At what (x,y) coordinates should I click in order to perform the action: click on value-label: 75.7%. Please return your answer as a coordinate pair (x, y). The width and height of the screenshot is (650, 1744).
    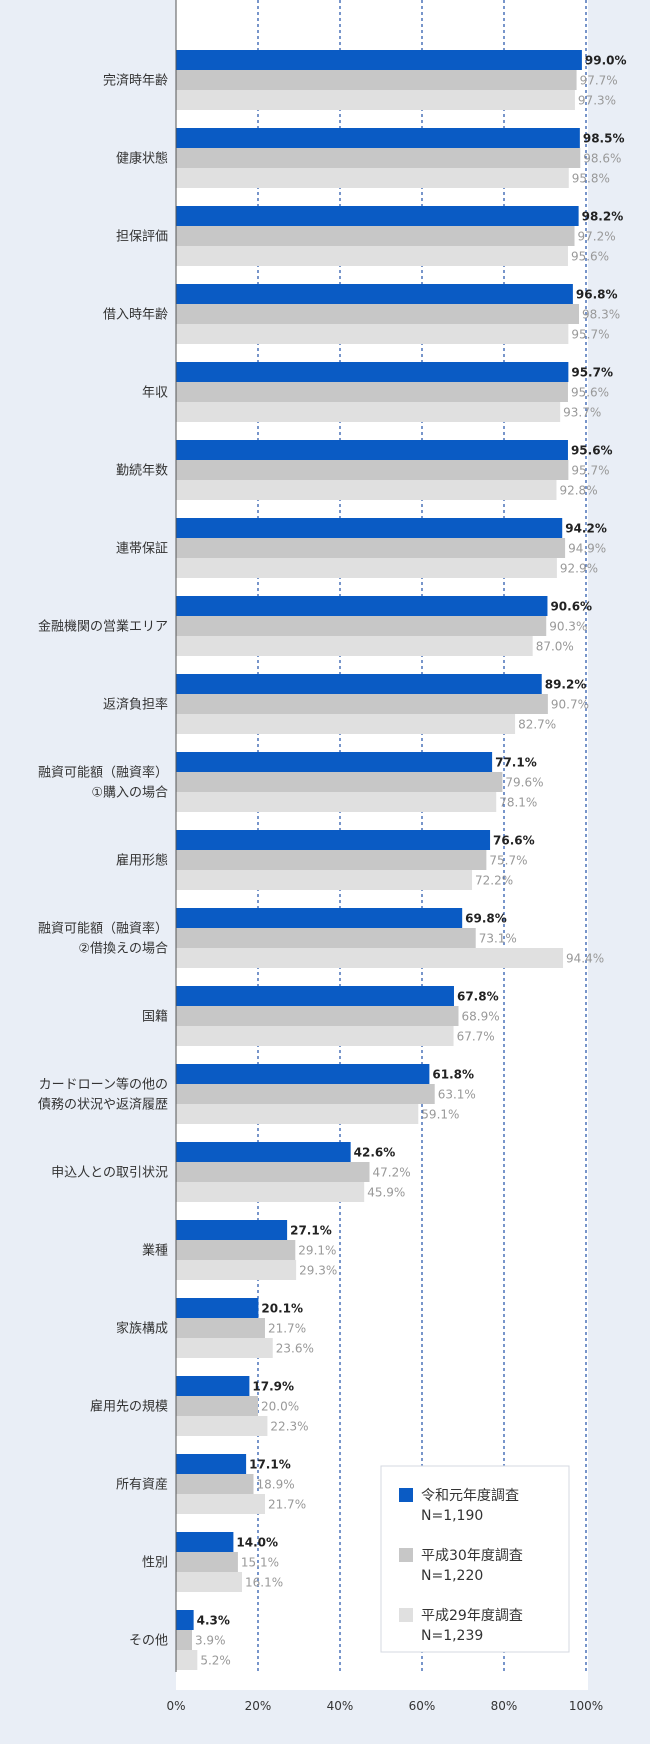
    Looking at the image, I should click on (508, 861).